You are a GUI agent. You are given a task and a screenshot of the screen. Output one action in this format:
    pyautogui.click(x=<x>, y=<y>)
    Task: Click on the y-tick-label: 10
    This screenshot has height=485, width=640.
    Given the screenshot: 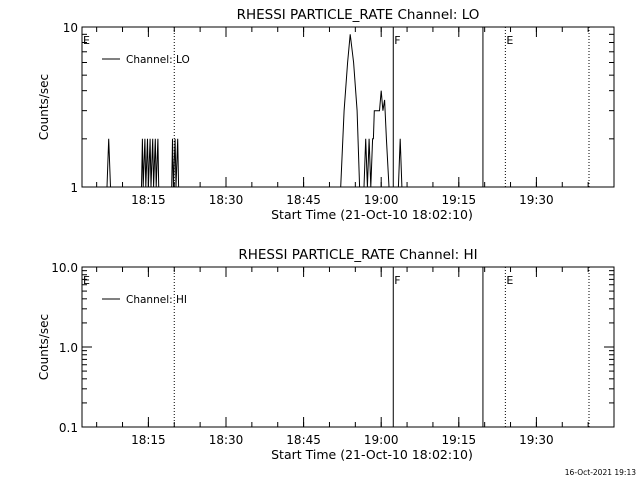 What is the action you would take?
    pyautogui.click(x=70, y=28)
    